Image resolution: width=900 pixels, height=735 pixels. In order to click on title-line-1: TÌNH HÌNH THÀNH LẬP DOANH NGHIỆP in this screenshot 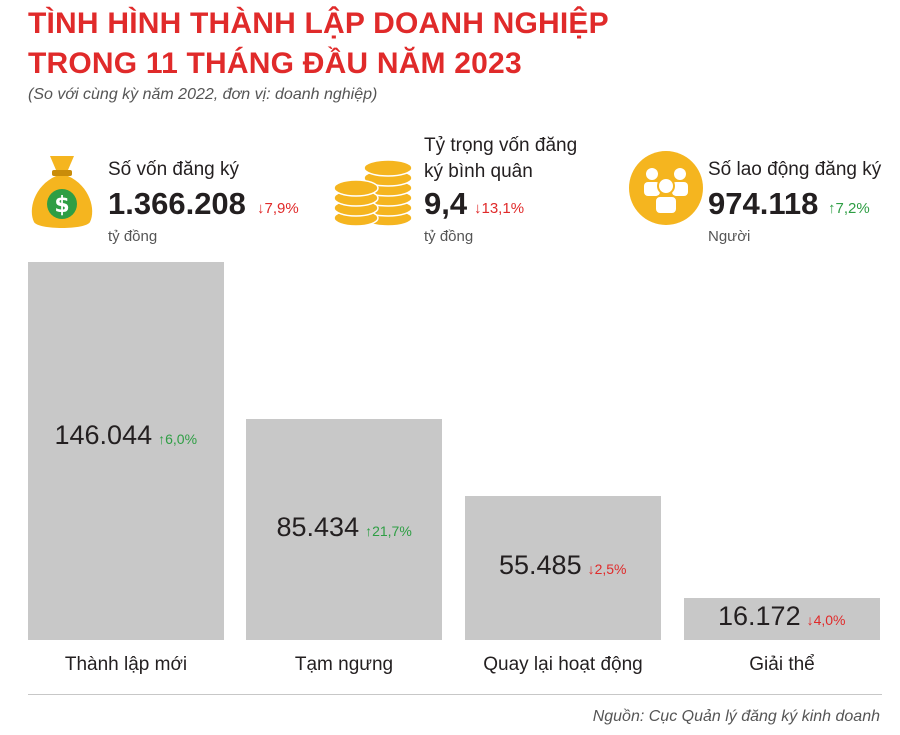, I will do `click(318, 23)`.